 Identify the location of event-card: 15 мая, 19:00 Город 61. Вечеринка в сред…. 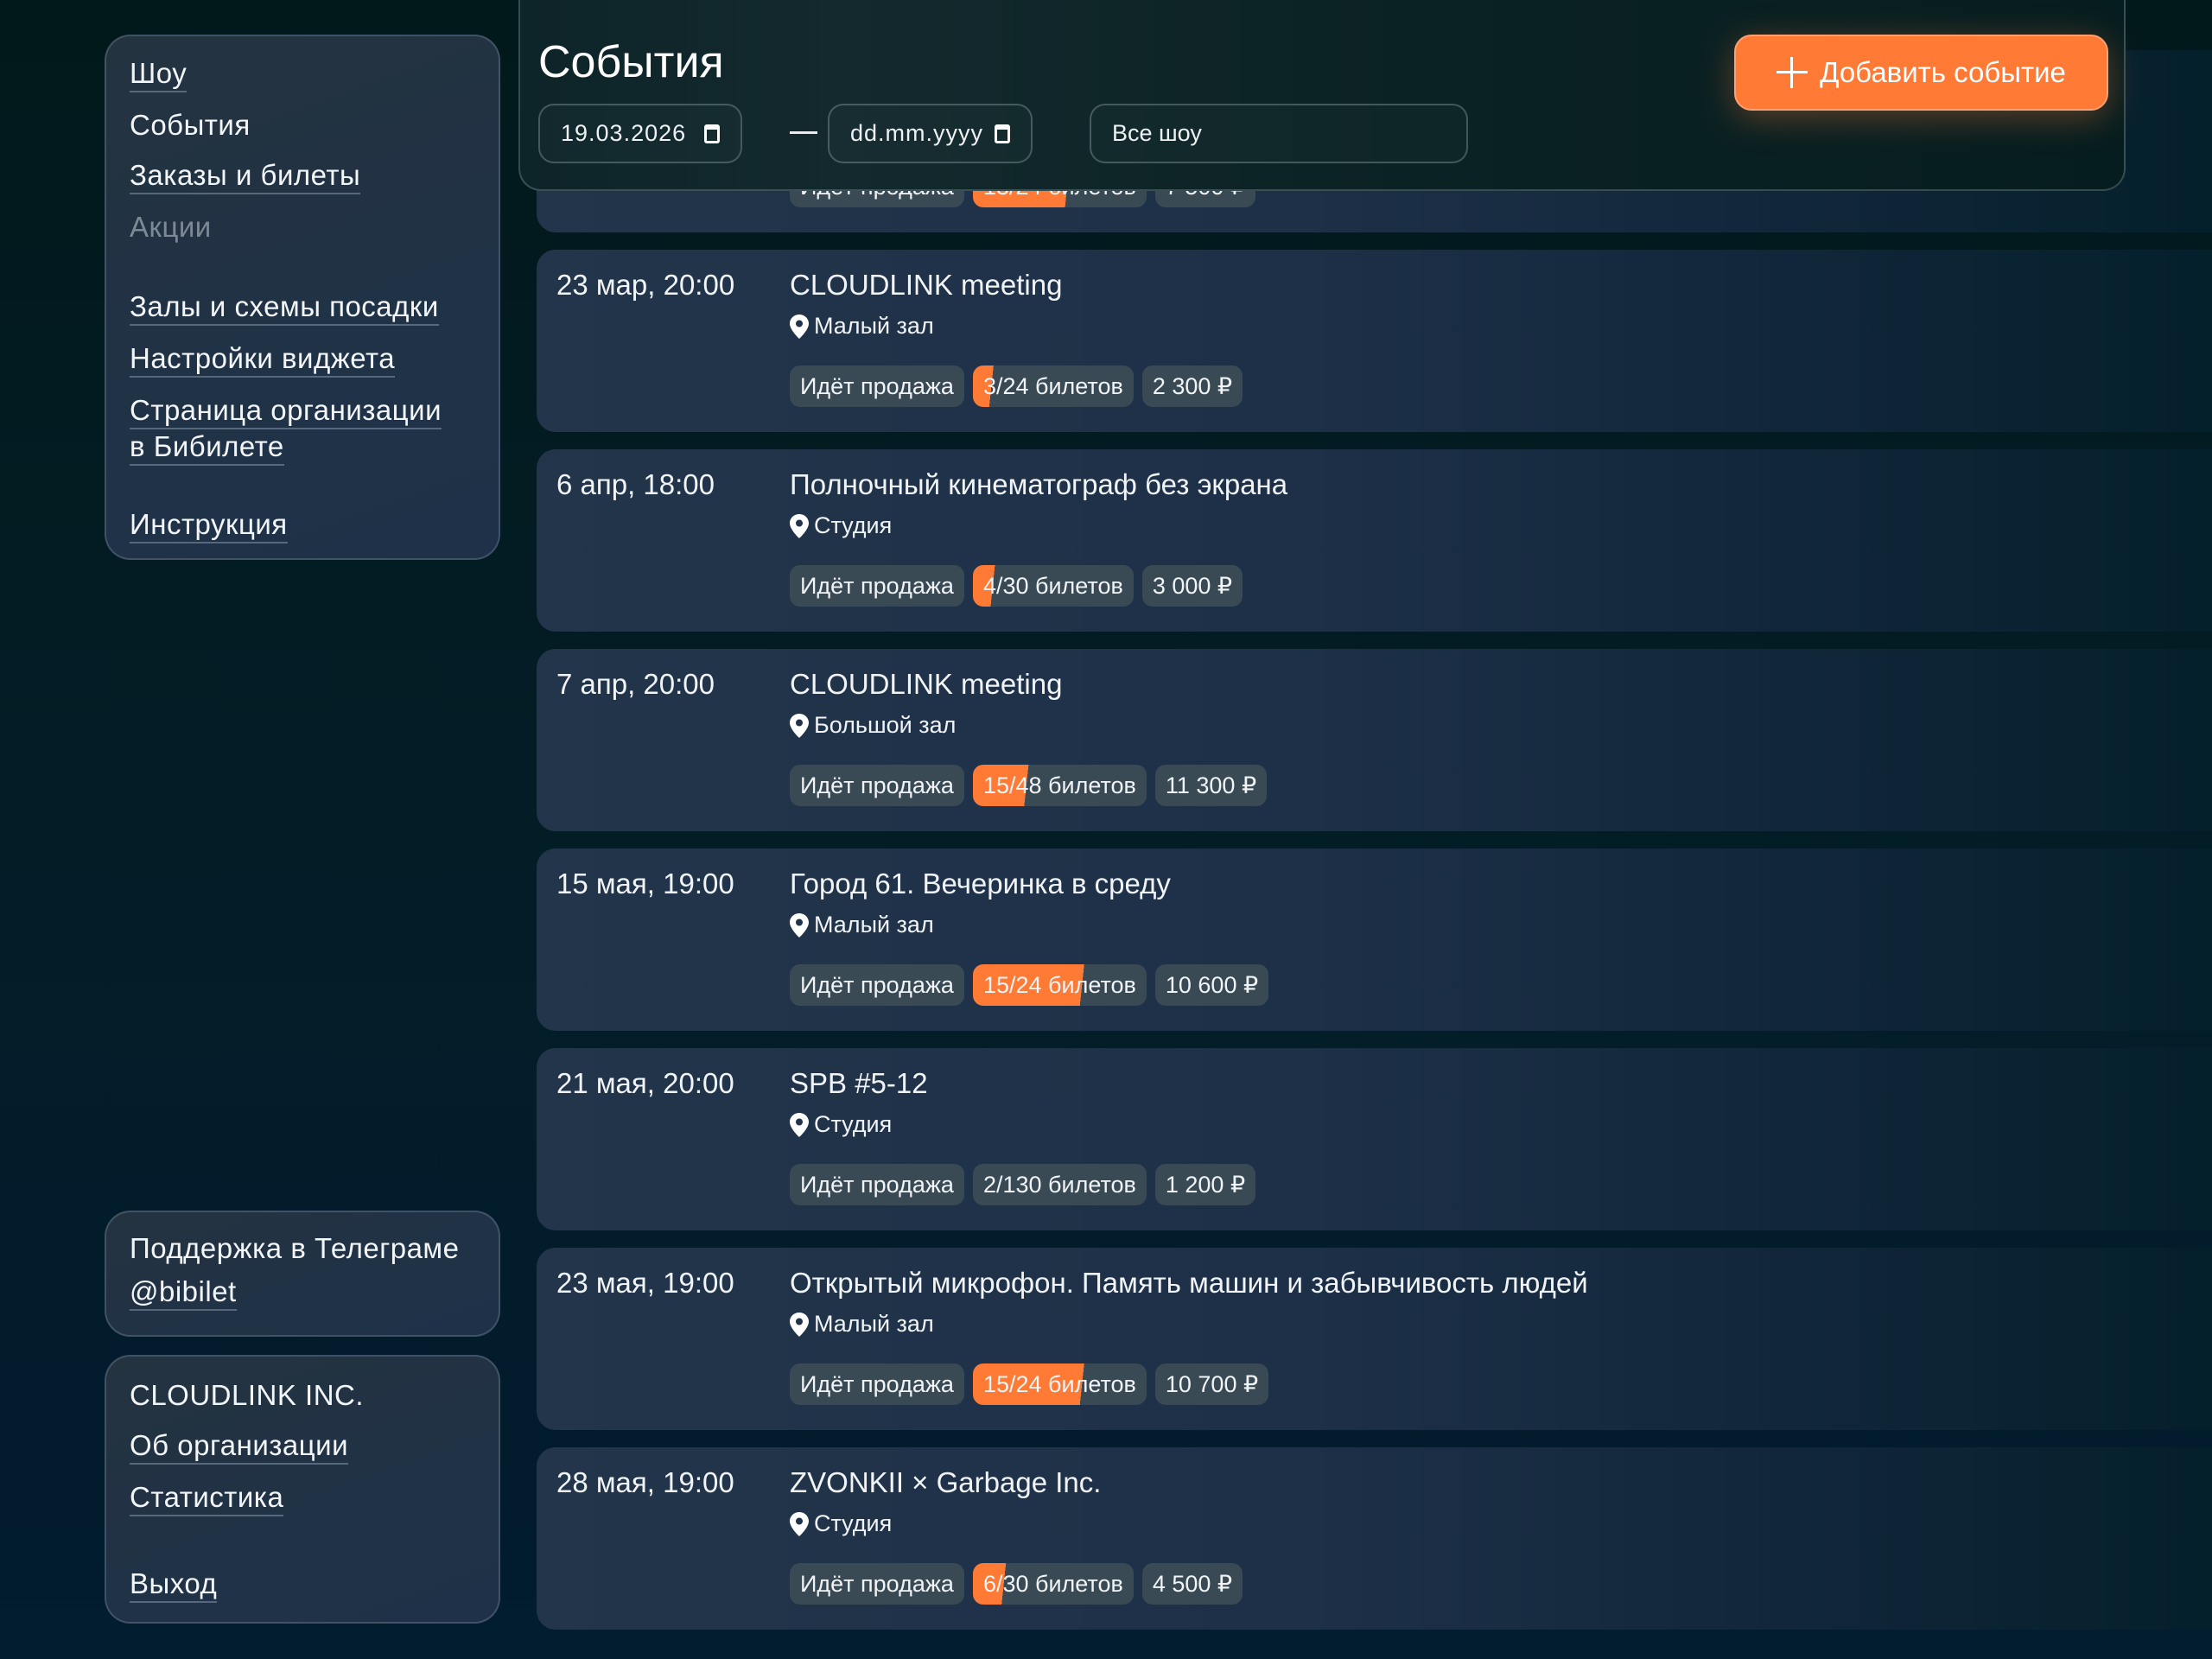
(1374, 940).